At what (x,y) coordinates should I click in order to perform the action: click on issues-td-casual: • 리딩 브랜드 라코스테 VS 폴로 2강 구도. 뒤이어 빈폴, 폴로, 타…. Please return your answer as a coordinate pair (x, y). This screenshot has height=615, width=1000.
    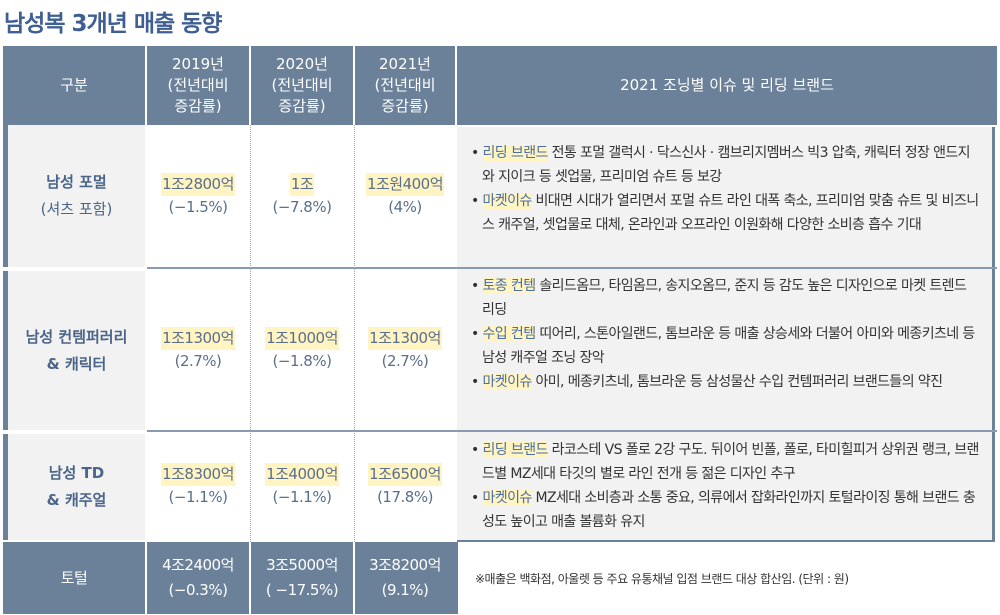
    Looking at the image, I should click on (726, 487).